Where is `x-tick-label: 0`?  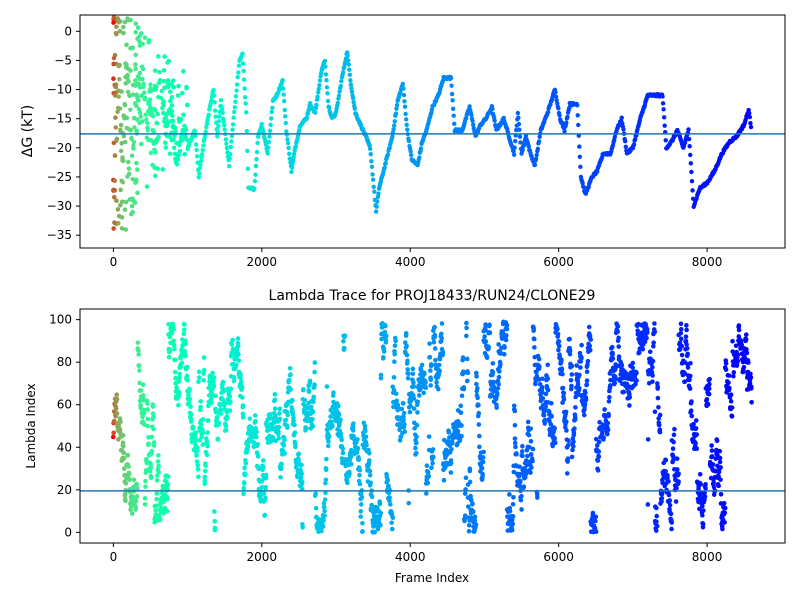 x-tick-label: 0 is located at coordinates (114, 557).